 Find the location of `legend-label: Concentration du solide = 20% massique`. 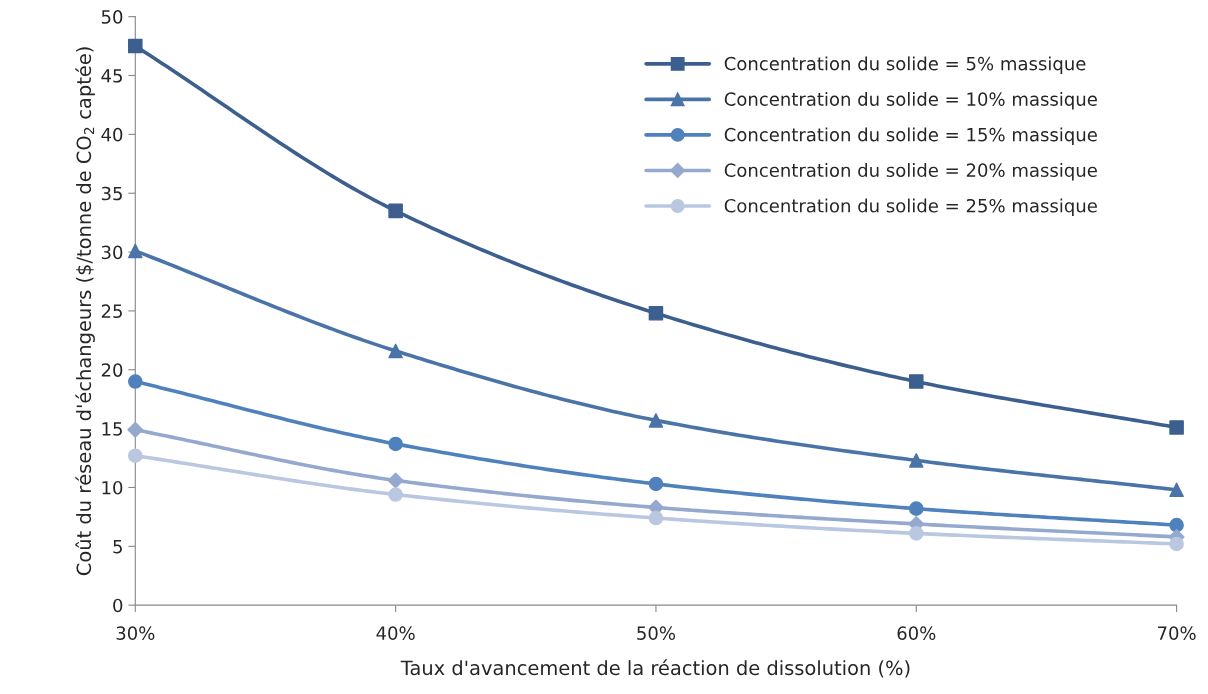

legend-label: Concentration du solide = 20% massique is located at coordinates (910, 172).